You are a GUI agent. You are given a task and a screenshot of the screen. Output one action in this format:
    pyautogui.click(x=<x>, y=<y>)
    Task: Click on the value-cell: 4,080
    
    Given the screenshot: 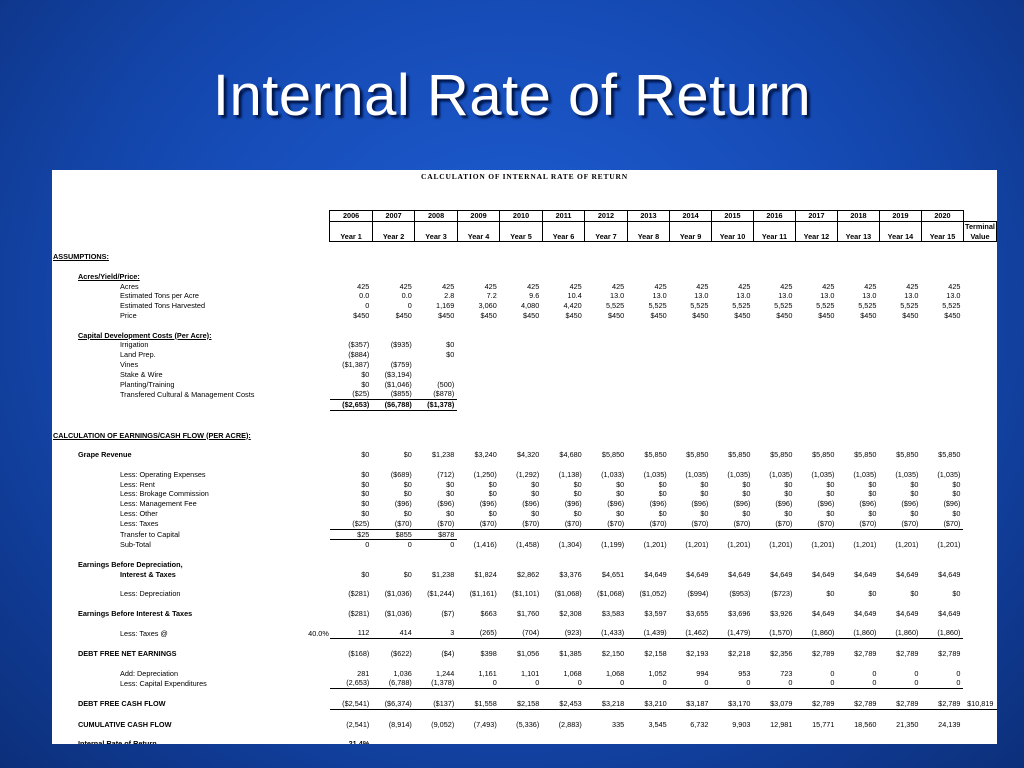 What is the action you would take?
    pyautogui.click(x=530, y=306)
    